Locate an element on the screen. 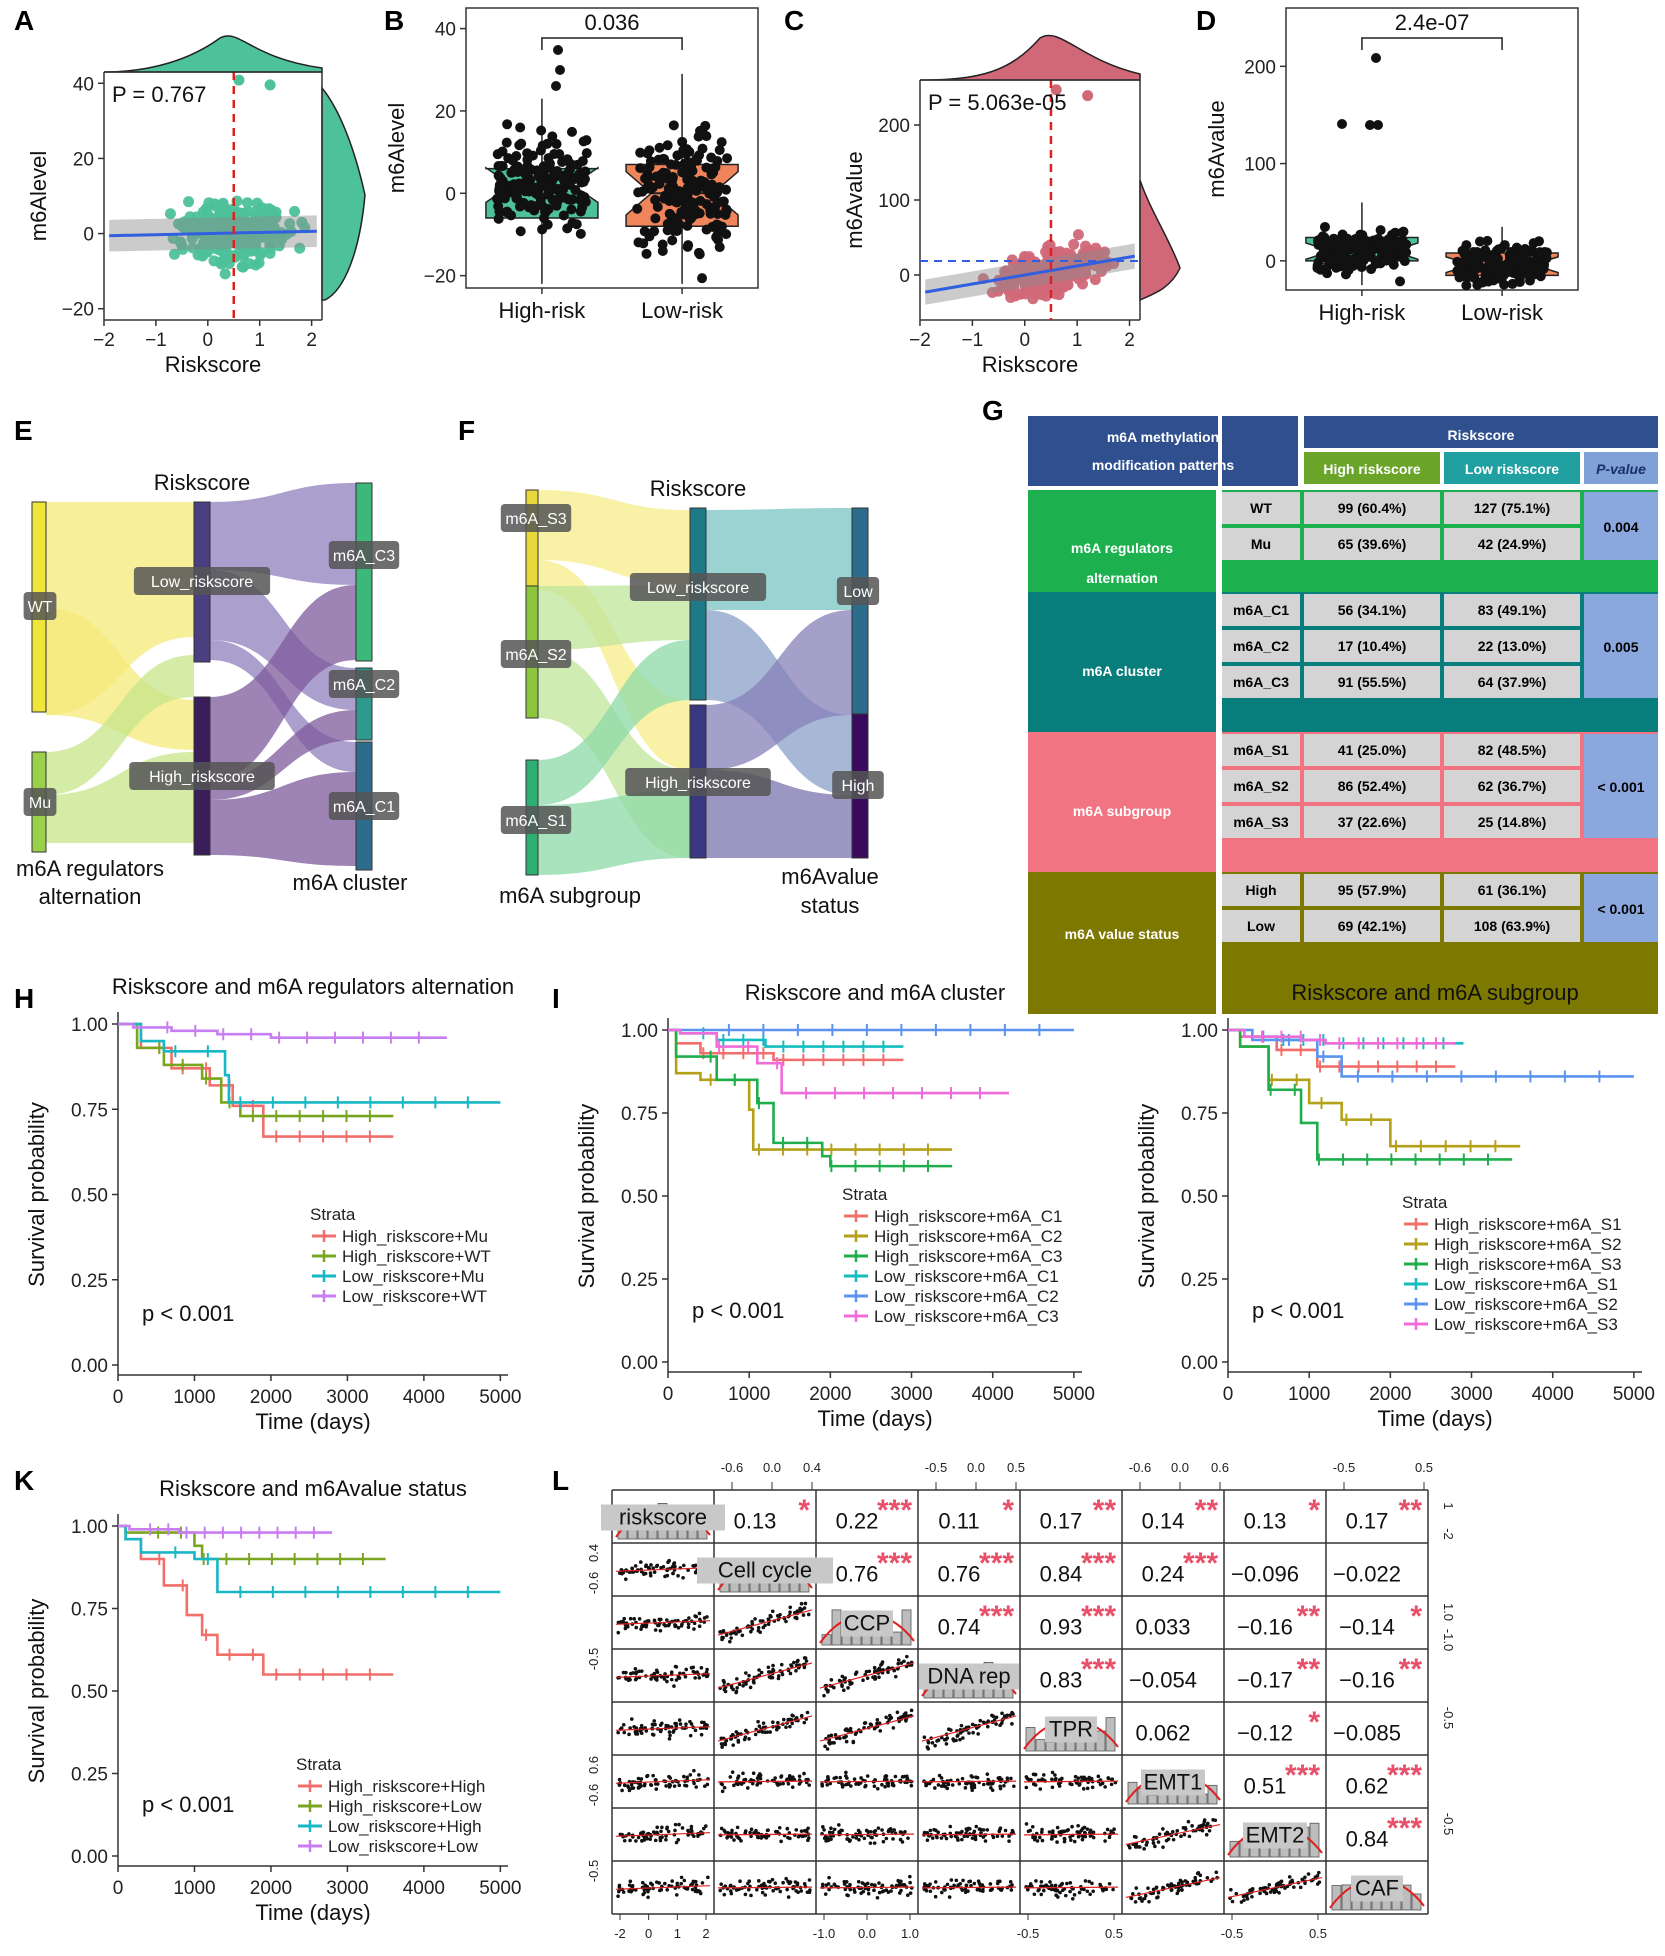 The height and width of the screenshot is (1956, 1665). panel-label-B: B is located at coordinates (394, 20).